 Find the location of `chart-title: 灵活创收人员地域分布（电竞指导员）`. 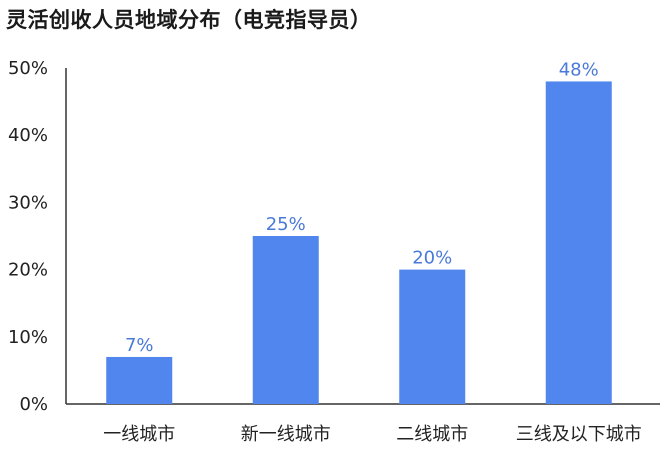

chart-title: 灵活创收人员地域分布（电竞指导员） is located at coordinates (189, 20).